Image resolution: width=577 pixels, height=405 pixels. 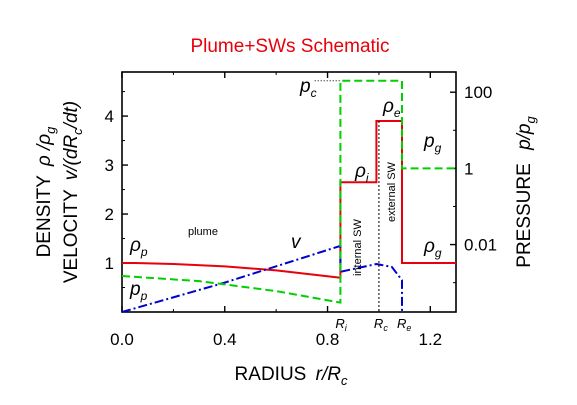 What do you see at coordinates (480, 245) in the screenshot?
I see `y-tick-label-right: 0.01` at bounding box center [480, 245].